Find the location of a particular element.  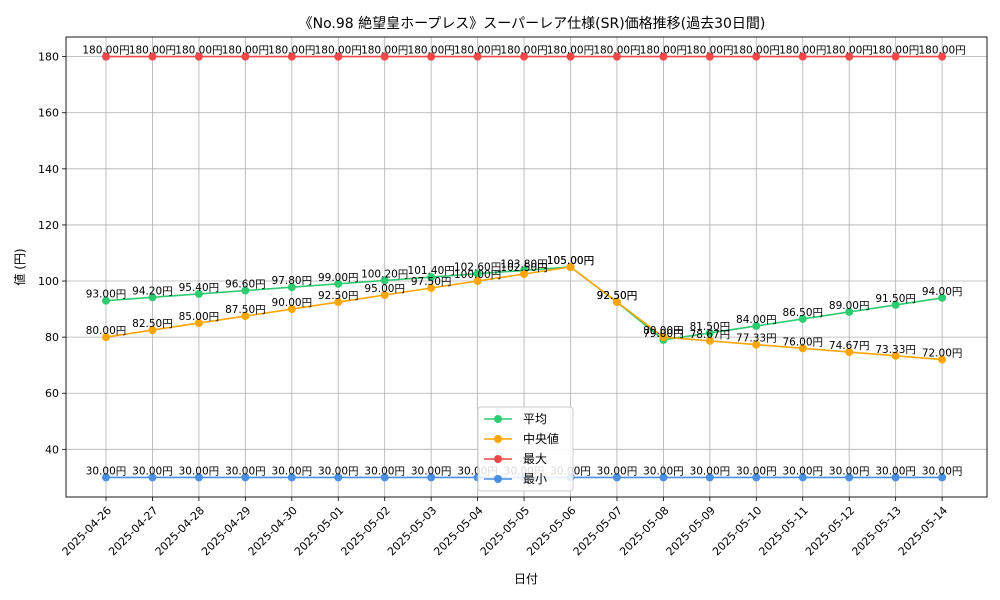

data-label: 72.00円 is located at coordinates (942, 354).